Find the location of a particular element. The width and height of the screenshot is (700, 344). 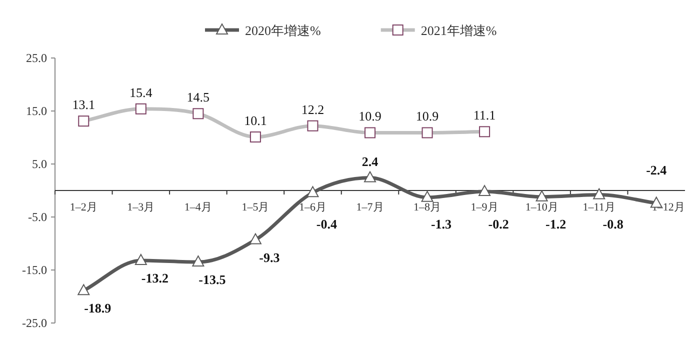

data-label: -9.3 is located at coordinates (269, 257).